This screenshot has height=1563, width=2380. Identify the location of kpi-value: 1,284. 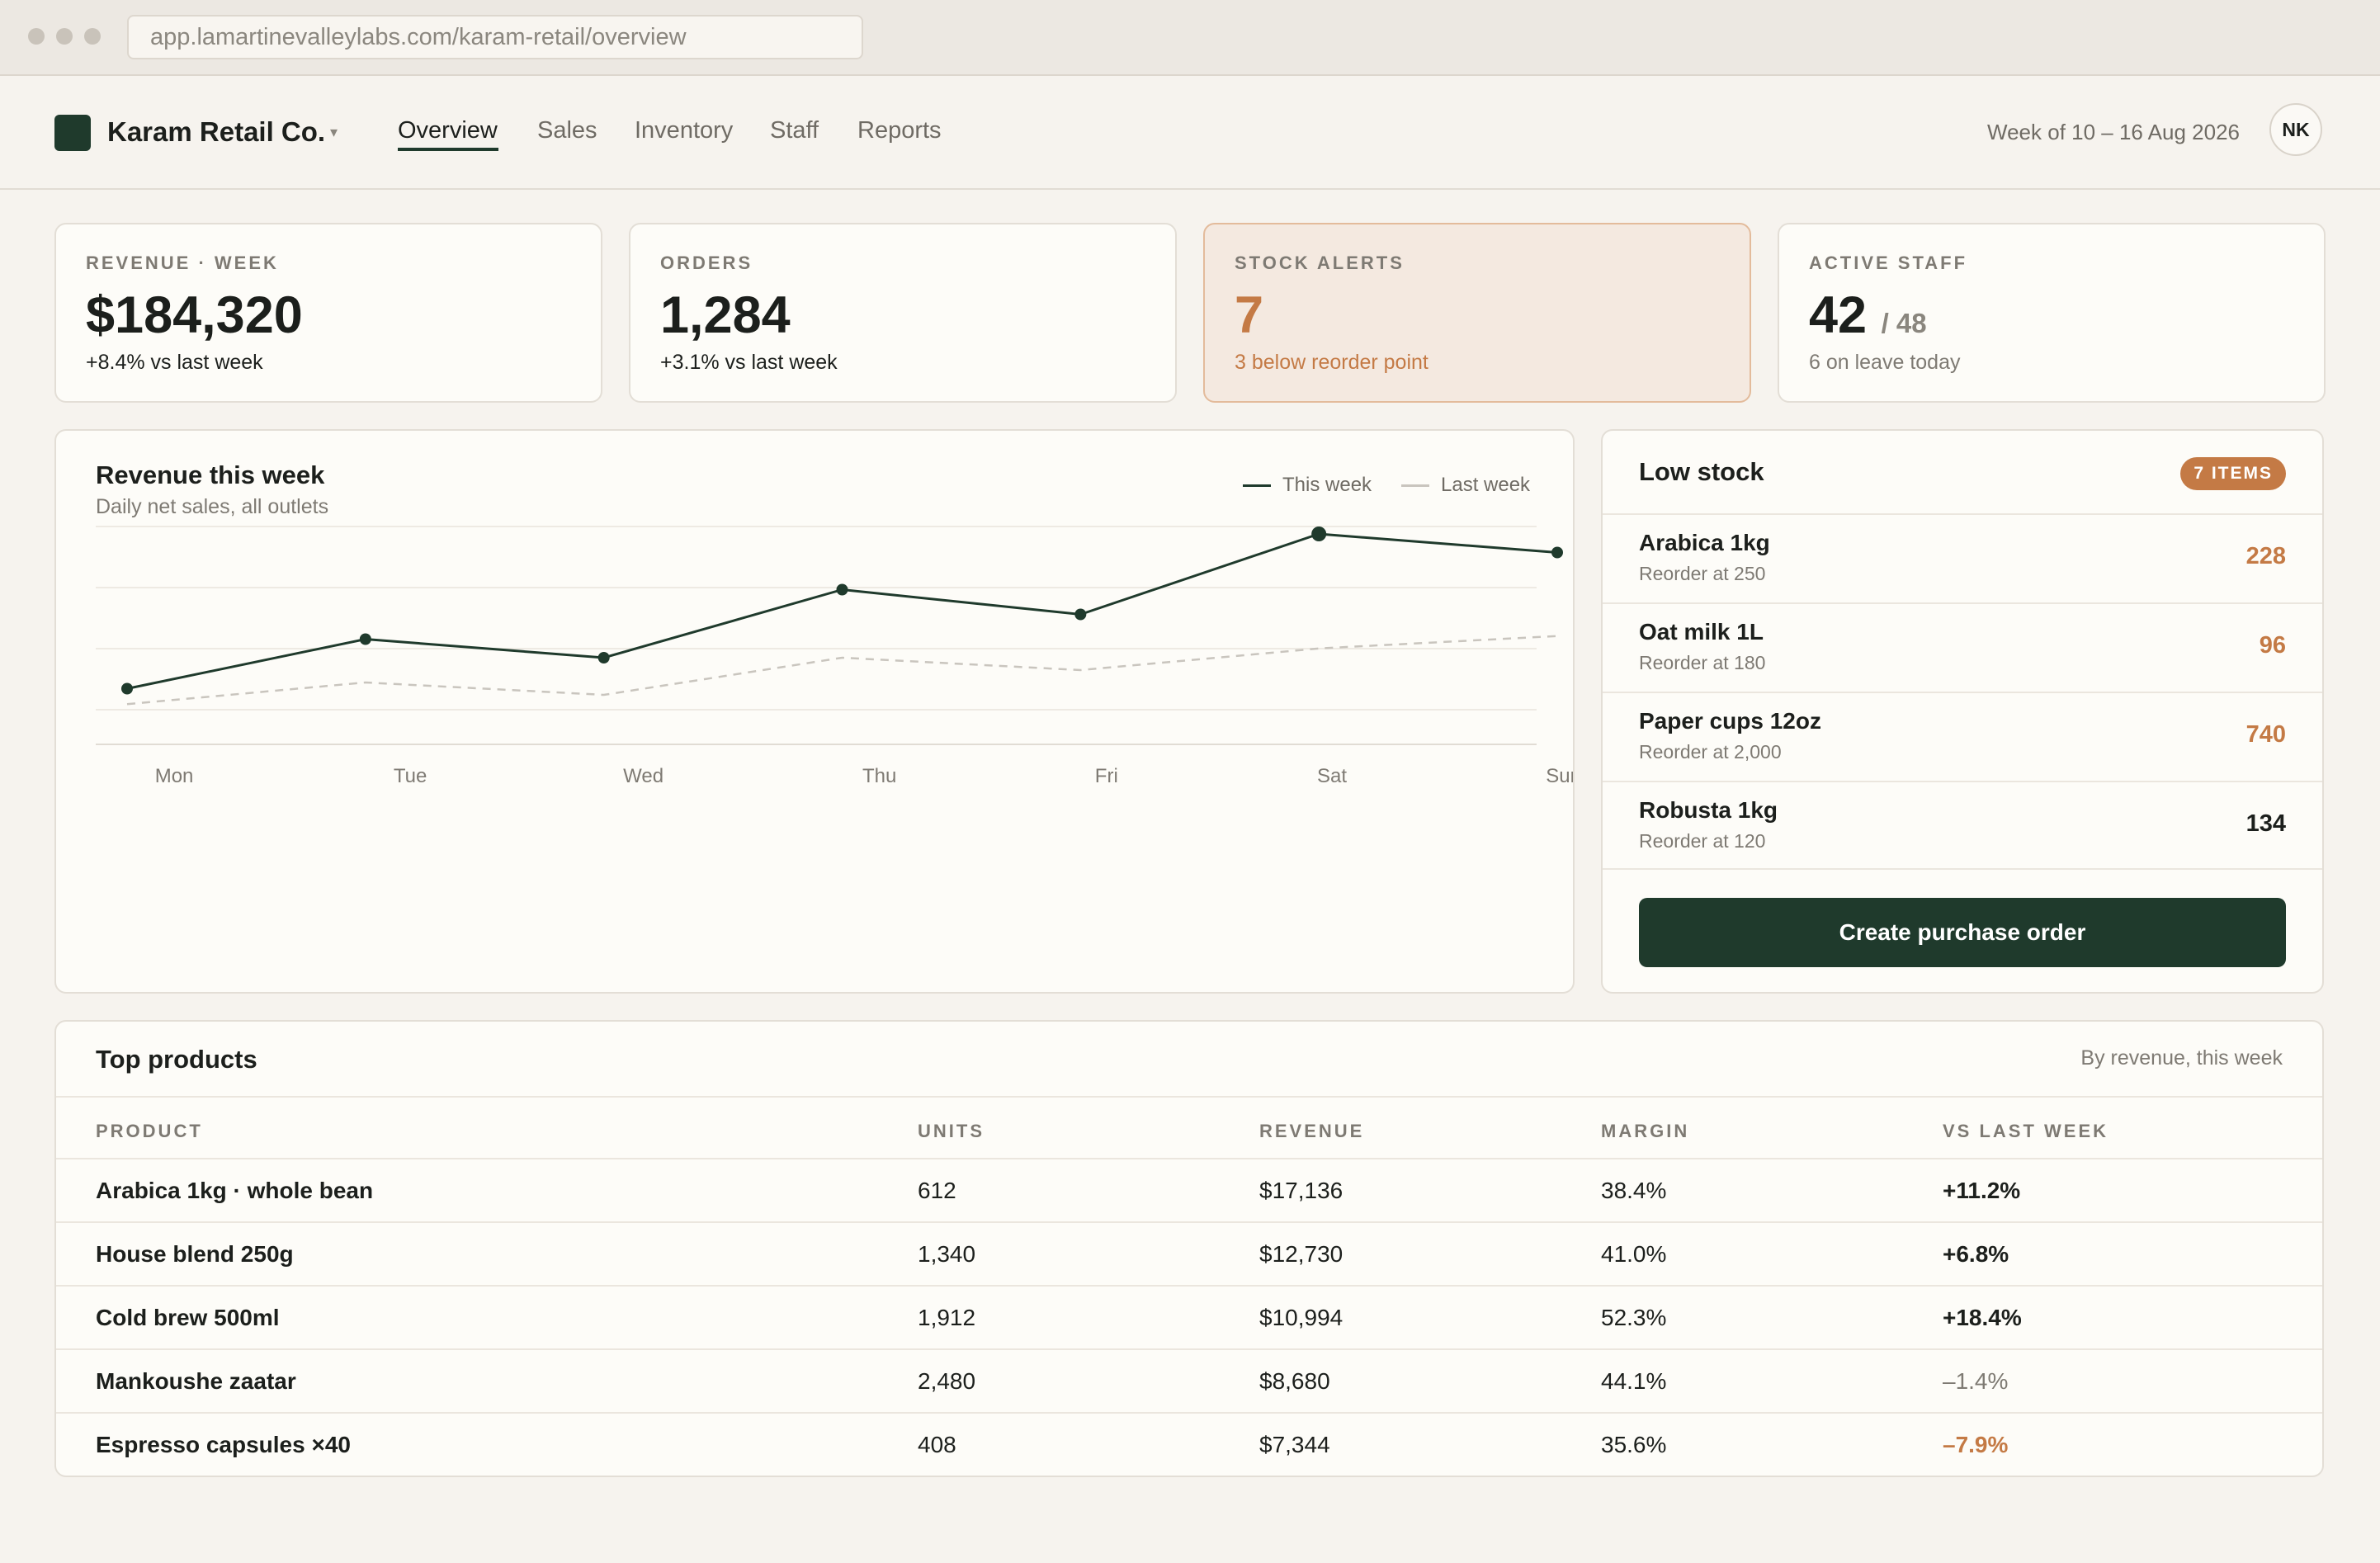
(725, 315).